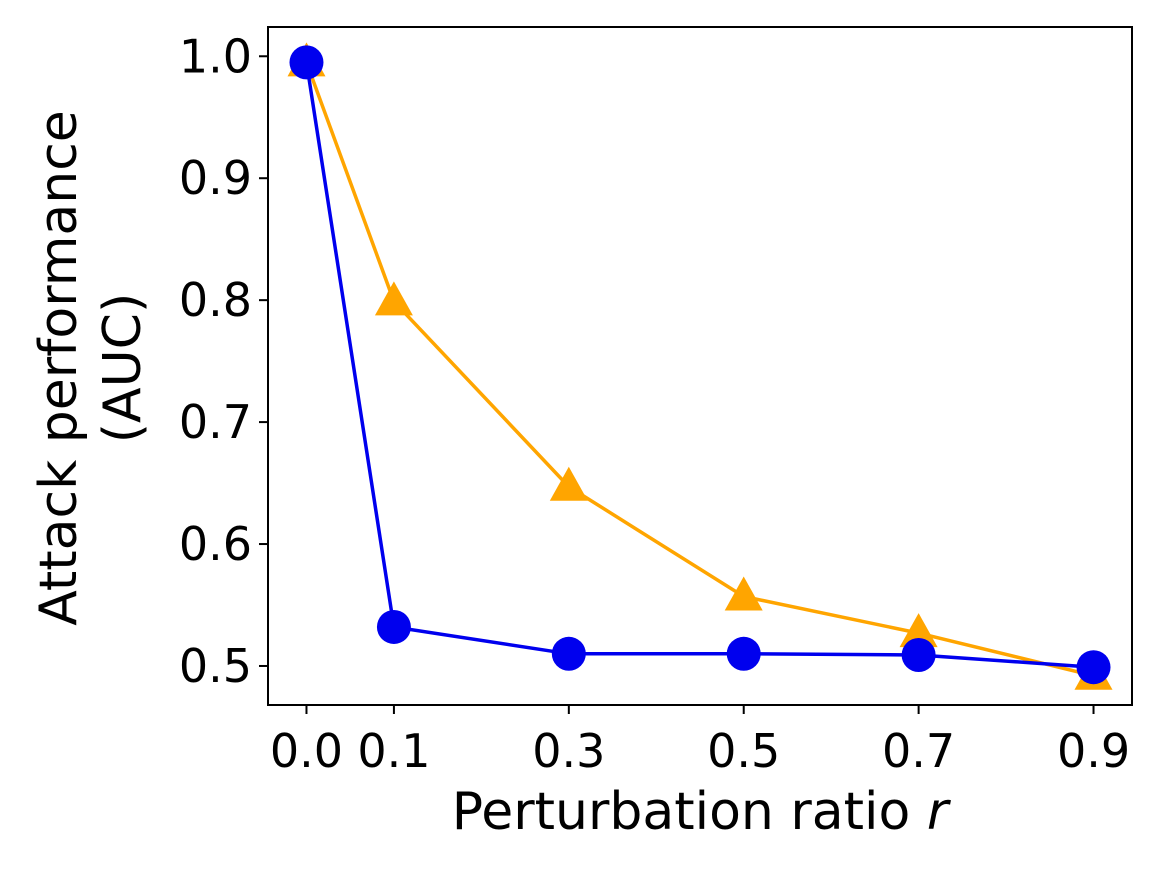 The width and height of the screenshot is (1162, 872). What do you see at coordinates (743, 751) in the screenshot?
I see `x-tick-label: 0.5` at bounding box center [743, 751].